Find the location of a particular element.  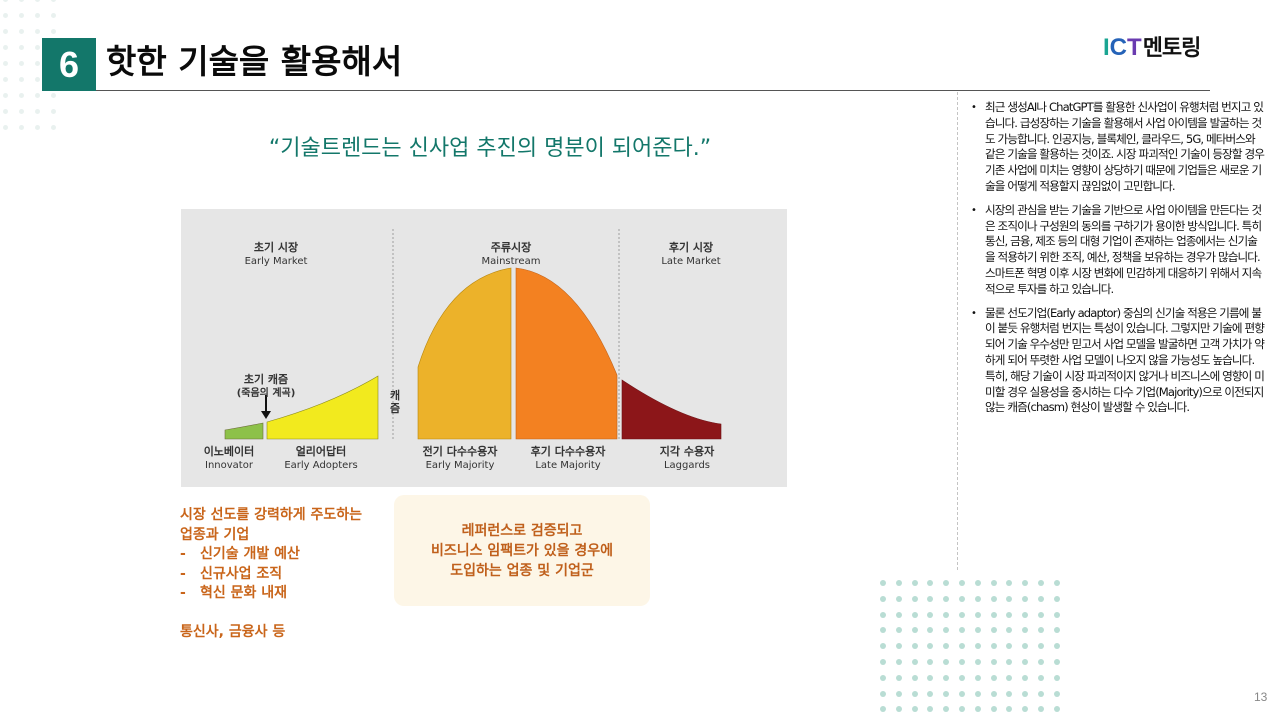

segment-label-innovator: 이노베이터 Innovator is located at coordinates (229, 458).